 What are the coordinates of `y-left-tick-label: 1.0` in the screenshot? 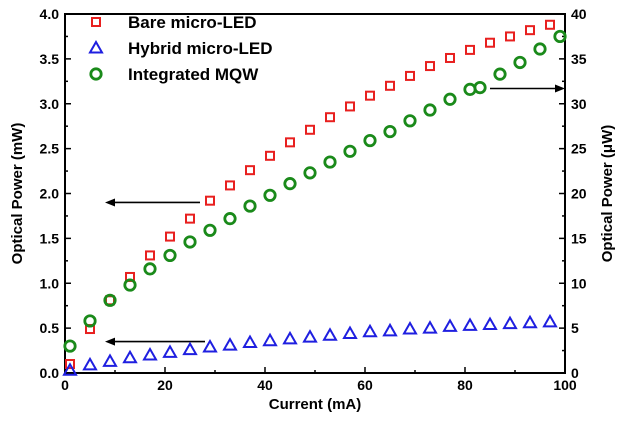 It's located at (50, 283).